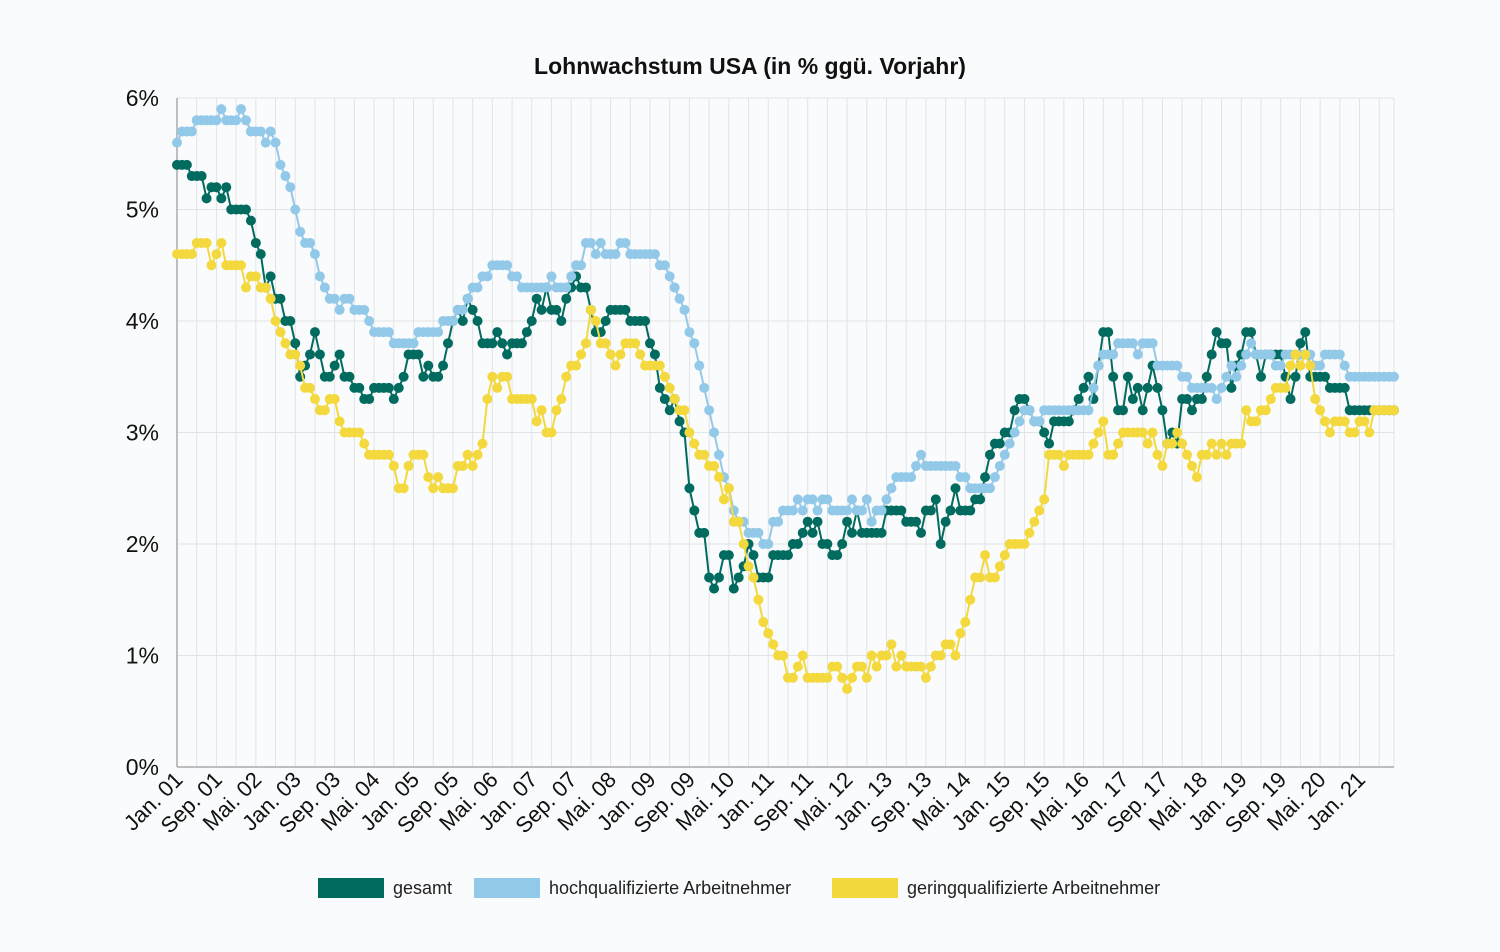 The width and height of the screenshot is (1500, 952). I want to click on y-tick-label: 4%, so click(142, 321).